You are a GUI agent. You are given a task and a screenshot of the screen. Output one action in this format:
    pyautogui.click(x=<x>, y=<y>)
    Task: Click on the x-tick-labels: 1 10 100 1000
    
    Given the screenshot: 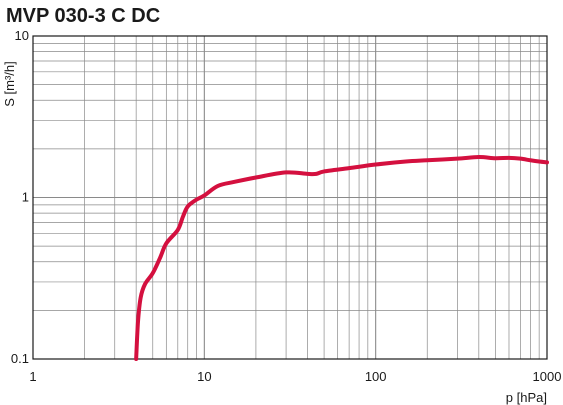 What is the action you would take?
    pyautogui.click(x=295, y=376)
    